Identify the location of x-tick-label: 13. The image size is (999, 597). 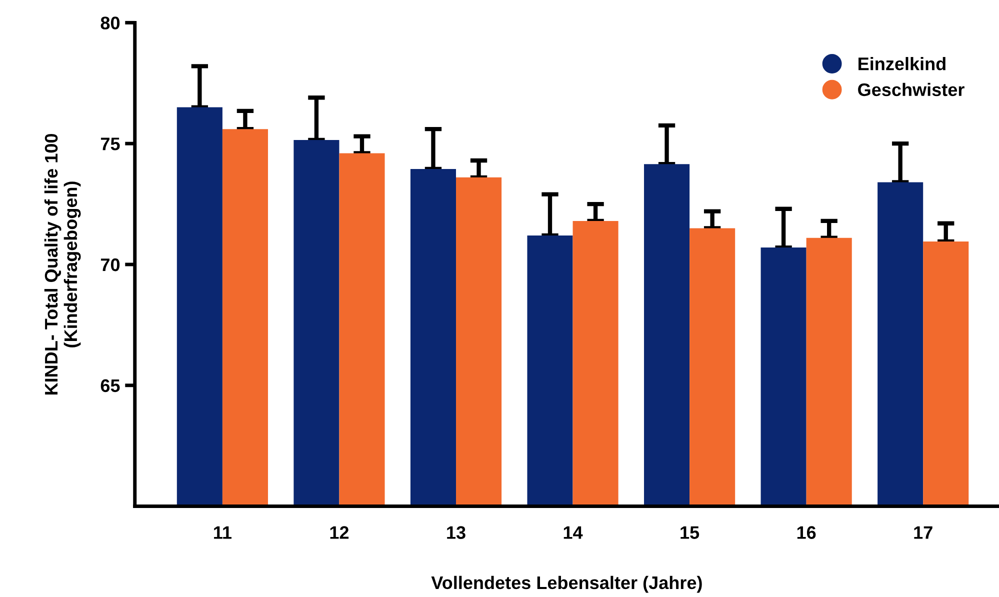
(456, 532).